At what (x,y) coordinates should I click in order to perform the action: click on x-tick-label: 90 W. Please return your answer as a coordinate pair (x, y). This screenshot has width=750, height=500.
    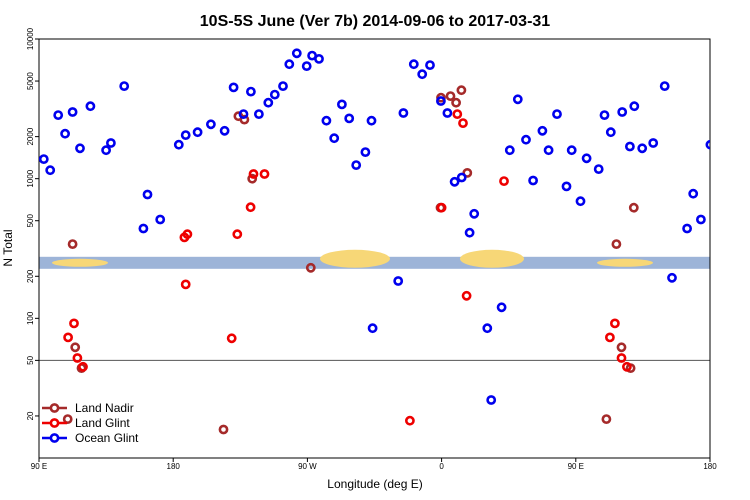
    Looking at the image, I should click on (307, 466).